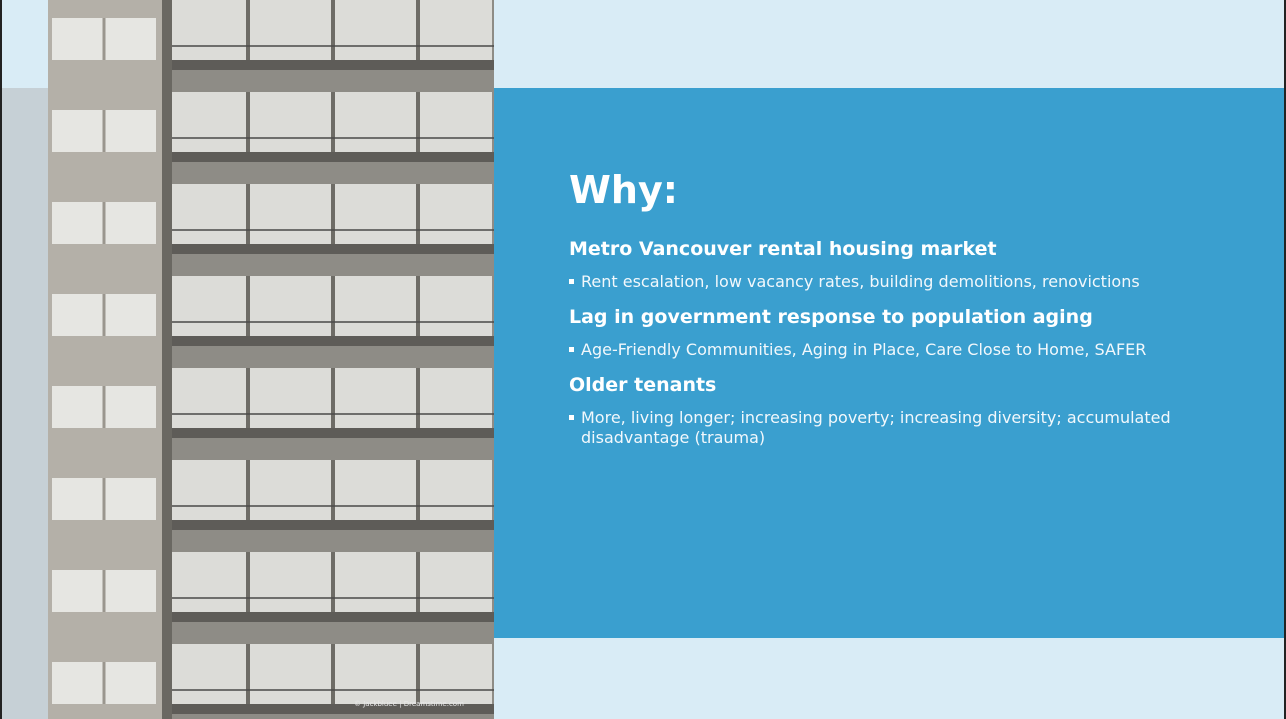 The image size is (1286, 719). Describe the element at coordinates (27, 403) in the screenshot. I see `side-band` at that location.